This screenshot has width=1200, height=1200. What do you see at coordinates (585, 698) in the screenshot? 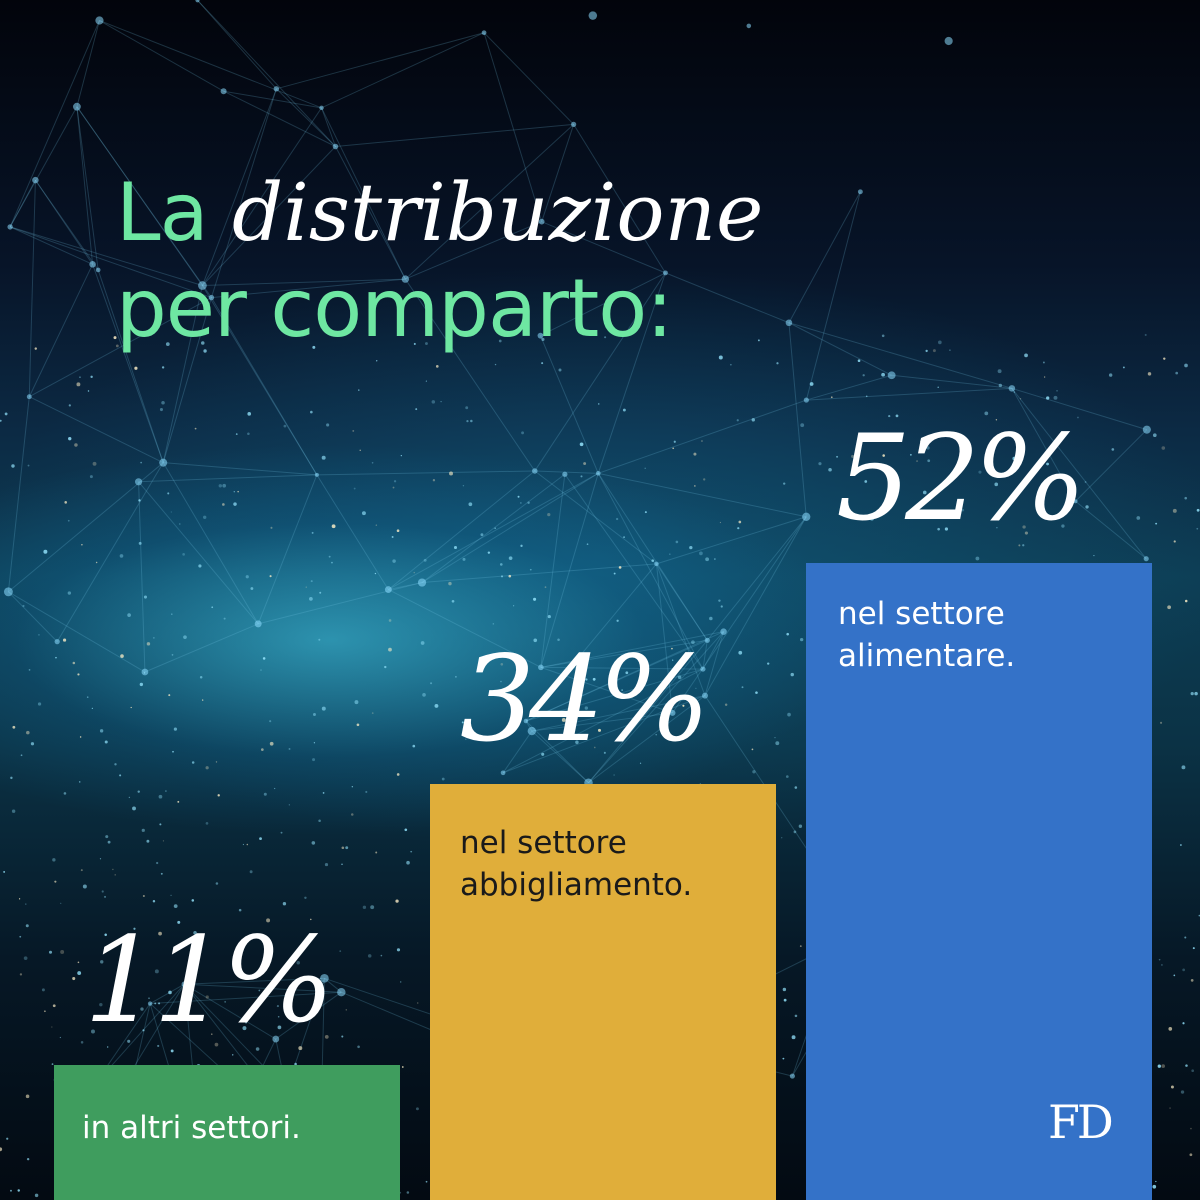
I see `bar-value-label-2: 34%` at bounding box center [585, 698].